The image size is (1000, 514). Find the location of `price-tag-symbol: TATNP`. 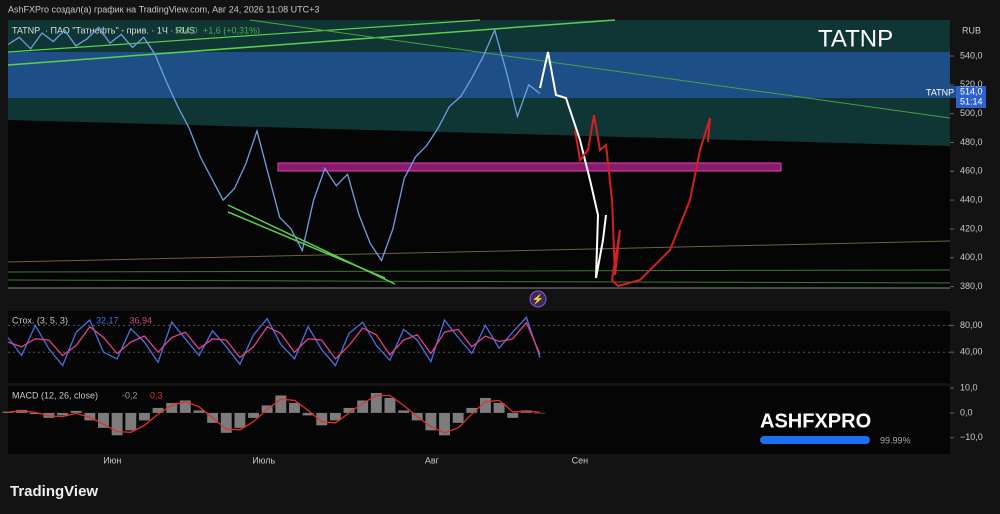

price-tag-symbol: TATNP is located at coordinates (940, 92).